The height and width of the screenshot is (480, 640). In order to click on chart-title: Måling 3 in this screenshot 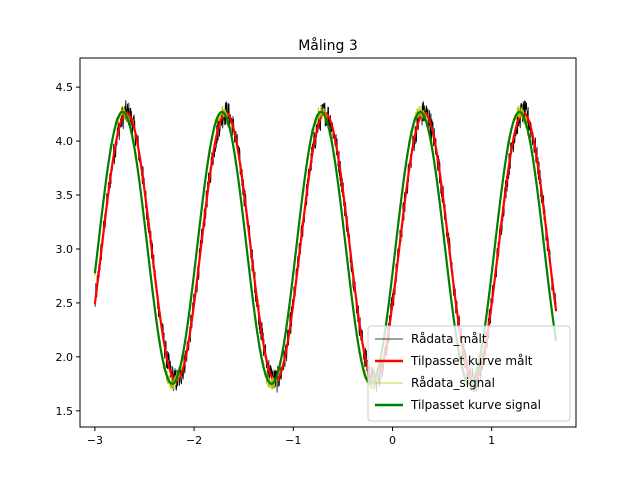, I will do `click(328, 45)`.